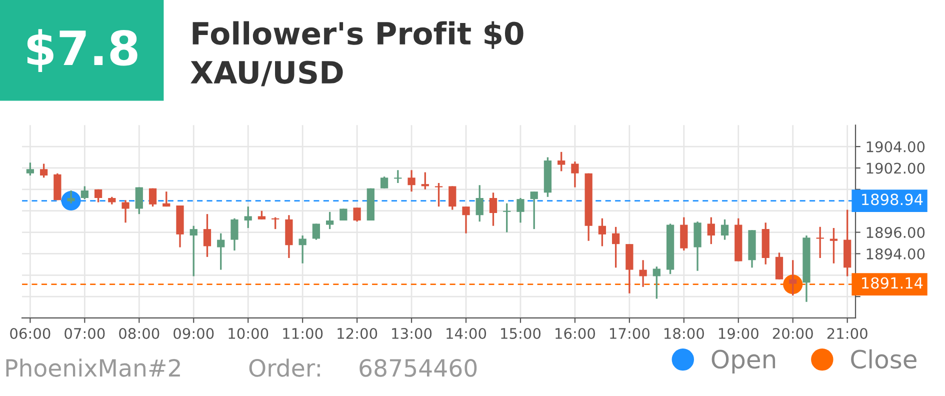  What do you see at coordinates (895, 254) in the screenshot?
I see `y-tick-label: 1894.00` at bounding box center [895, 254].